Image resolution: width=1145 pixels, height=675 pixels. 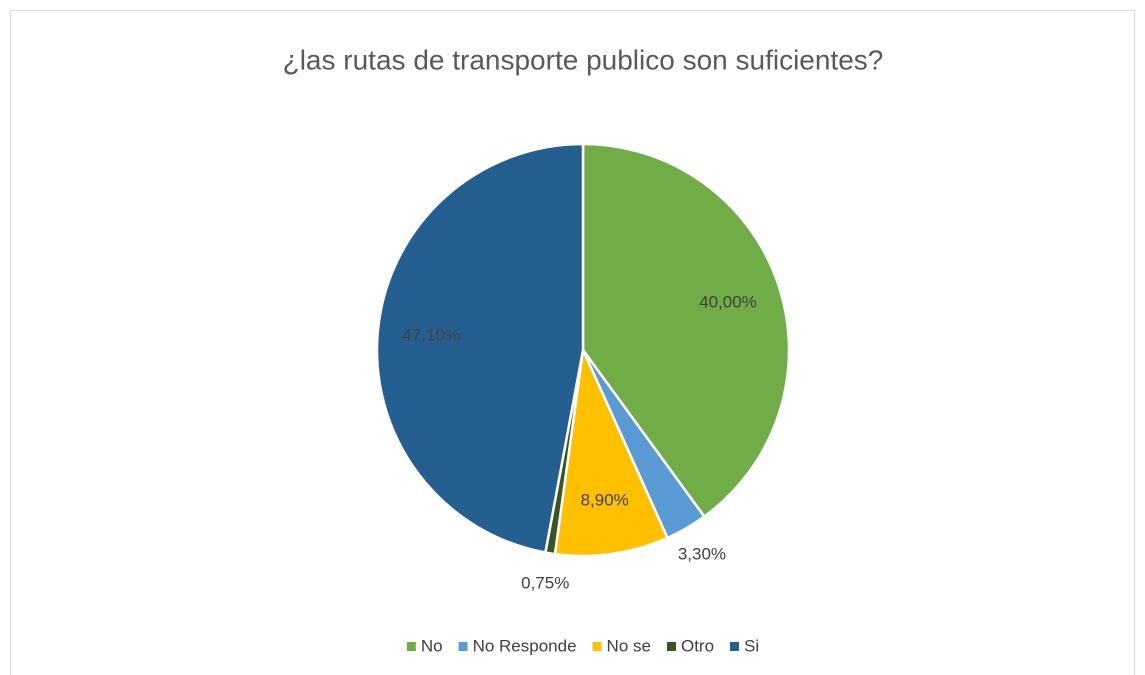 I want to click on data-label: 8,90%, so click(x=605, y=499).